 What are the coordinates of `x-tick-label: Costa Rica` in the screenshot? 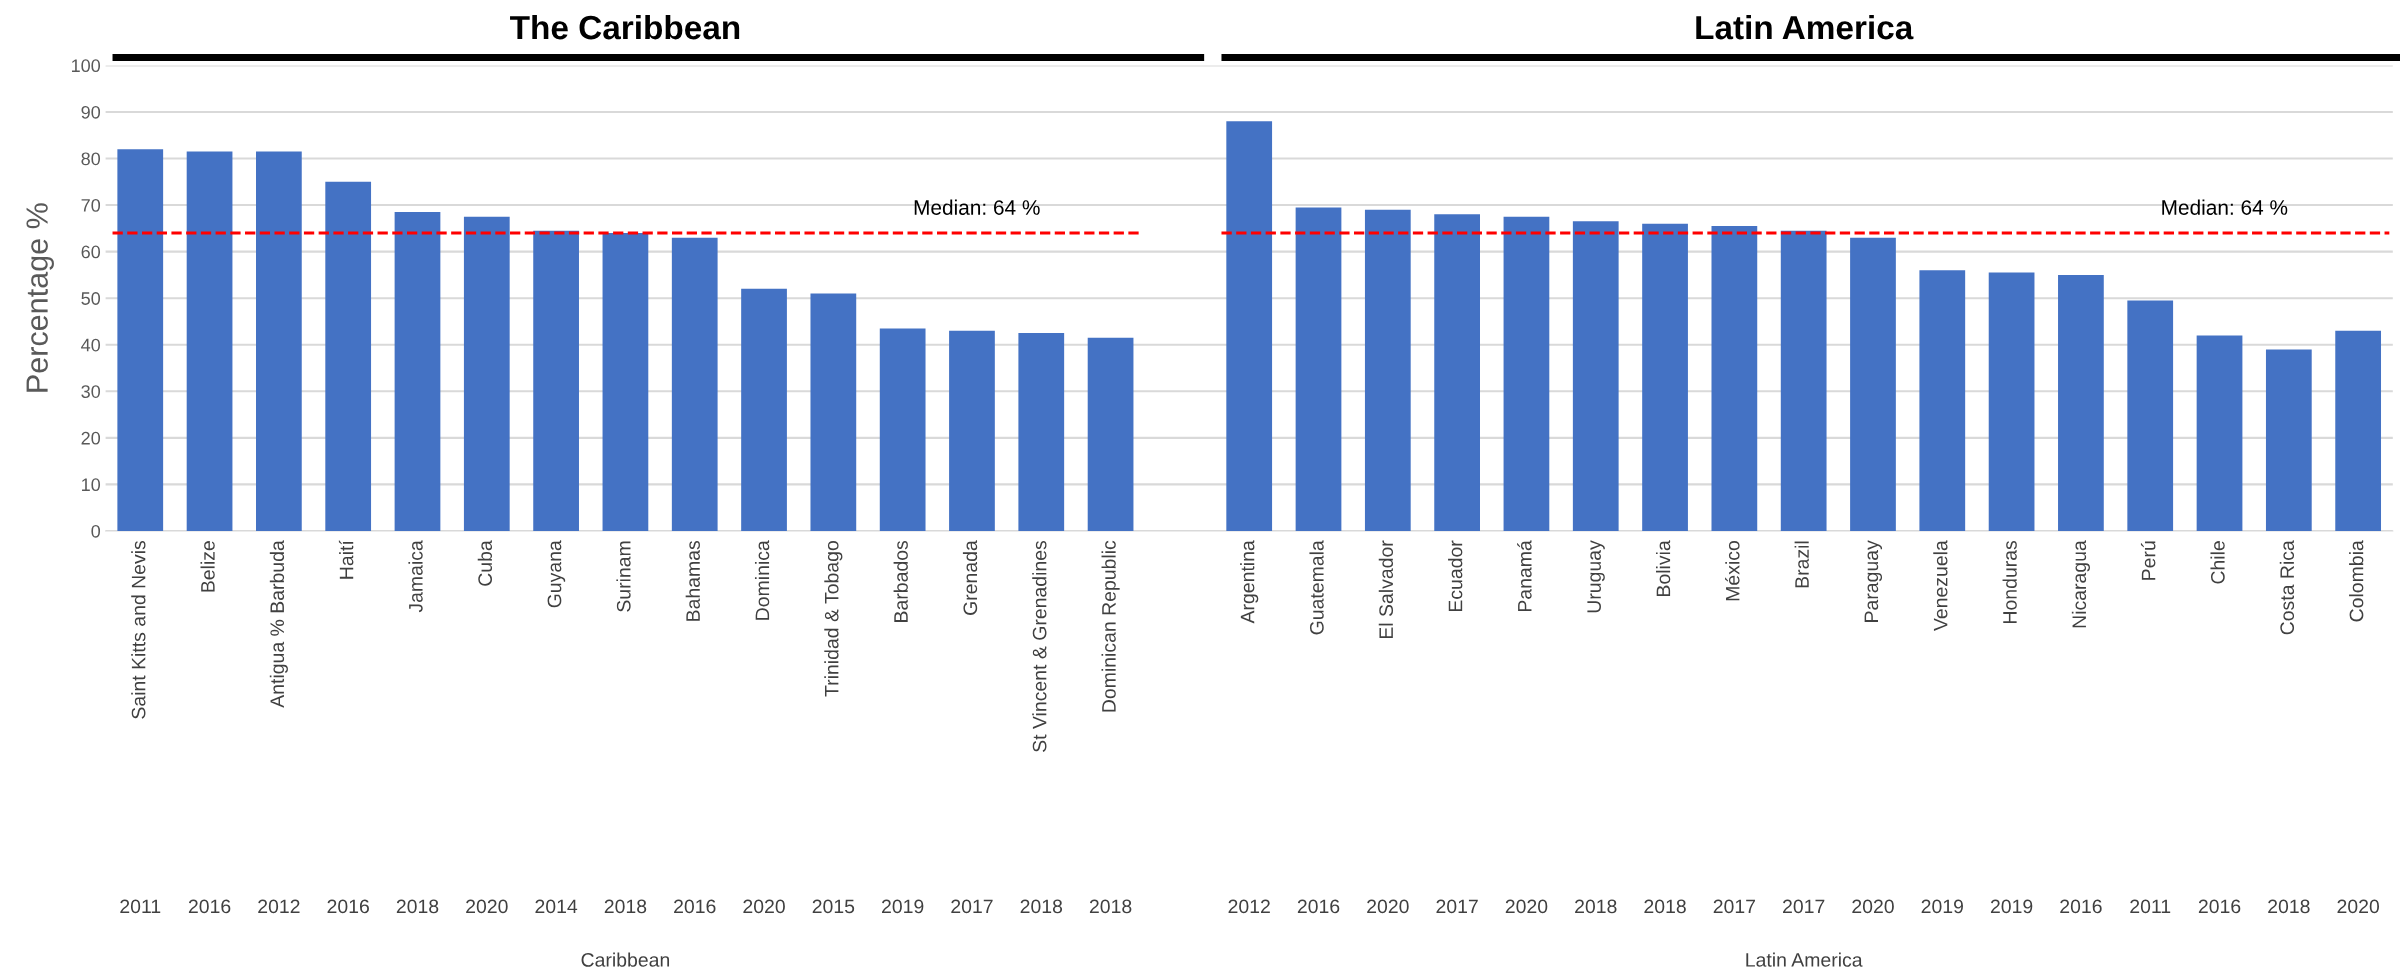 It's located at (2287, 587).